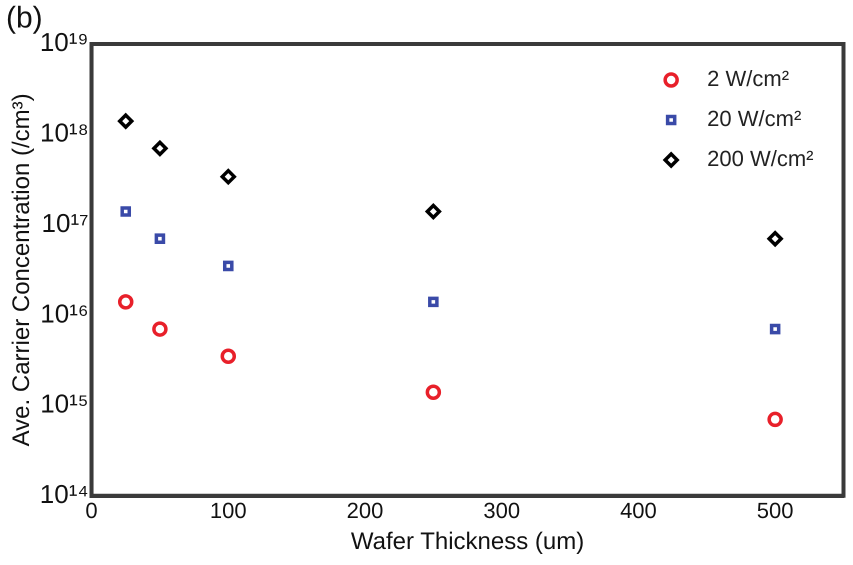 The image size is (853, 565). What do you see at coordinates (748, 79) in the screenshot?
I see `legend-label: 2 W/cm²` at bounding box center [748, 79].